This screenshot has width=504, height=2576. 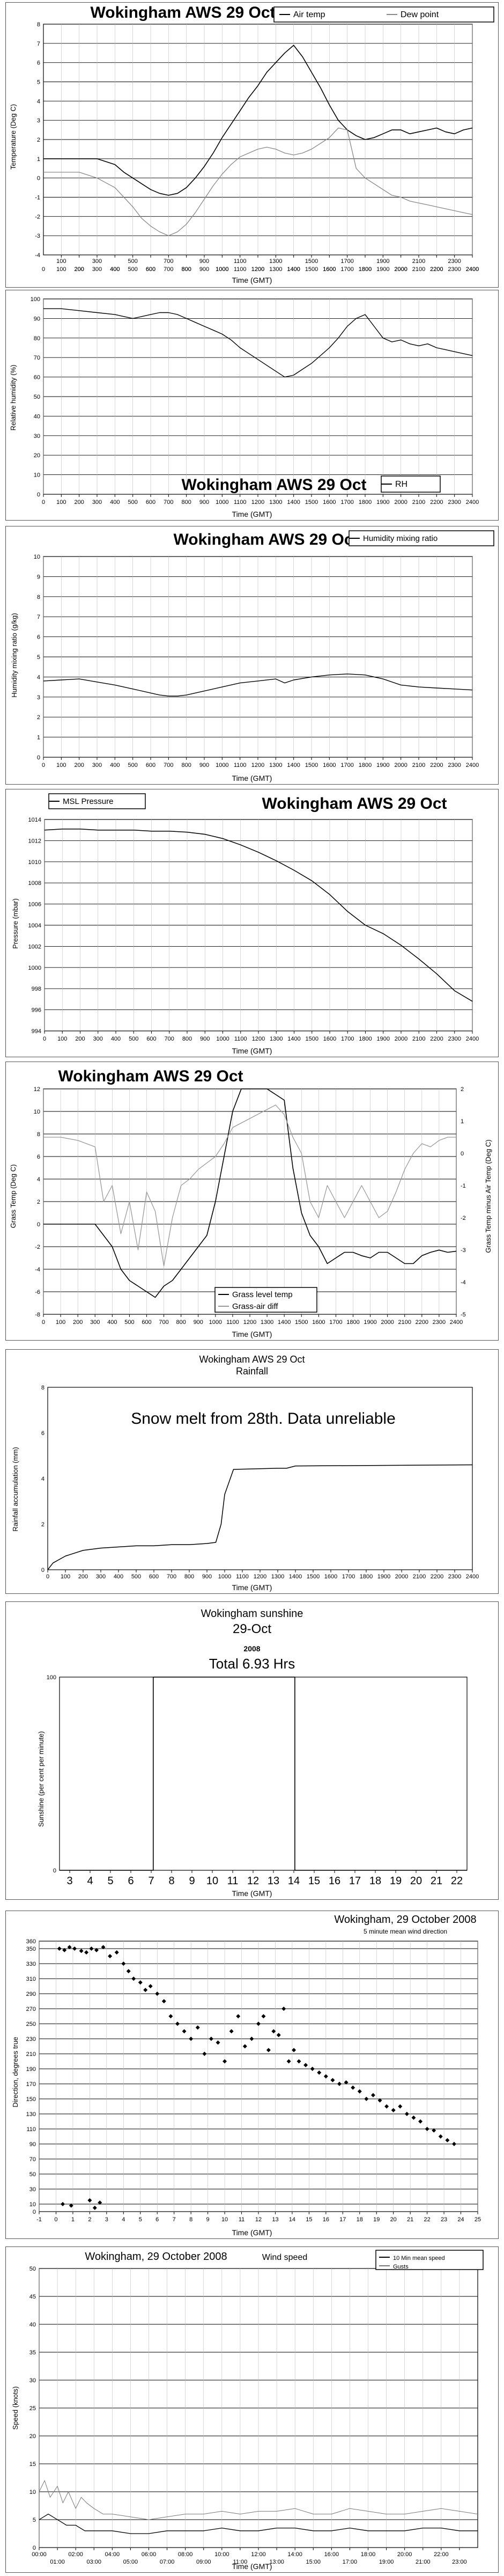 I want to click on x-tick-label-alt: 800, so click(x=186, y=269).